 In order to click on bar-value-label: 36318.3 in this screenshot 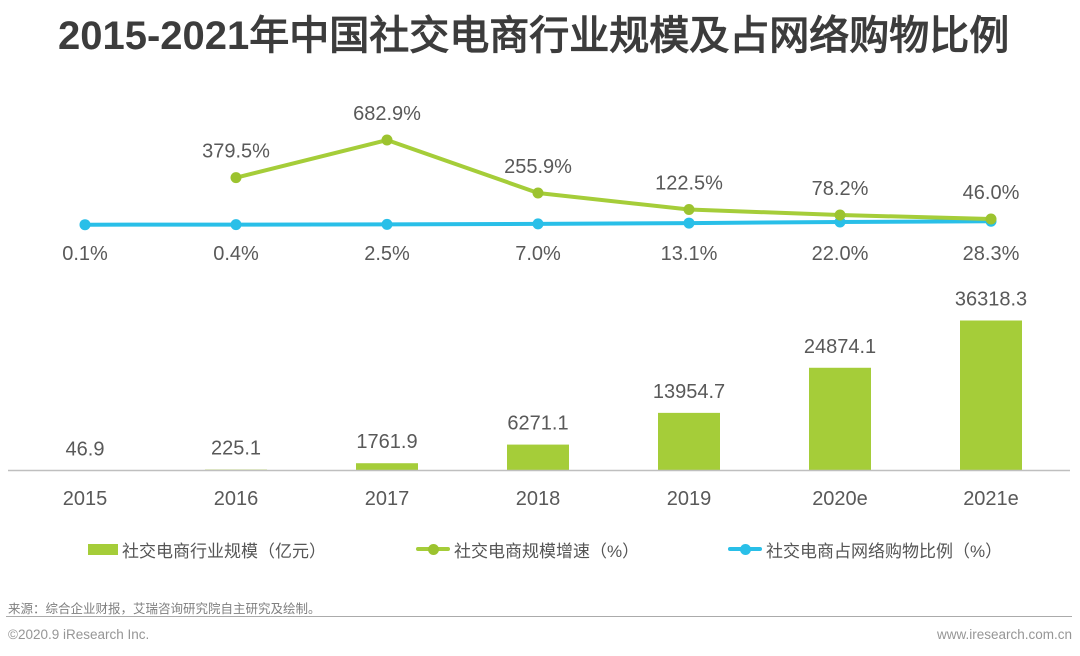, I will do `click(991, 300)`.